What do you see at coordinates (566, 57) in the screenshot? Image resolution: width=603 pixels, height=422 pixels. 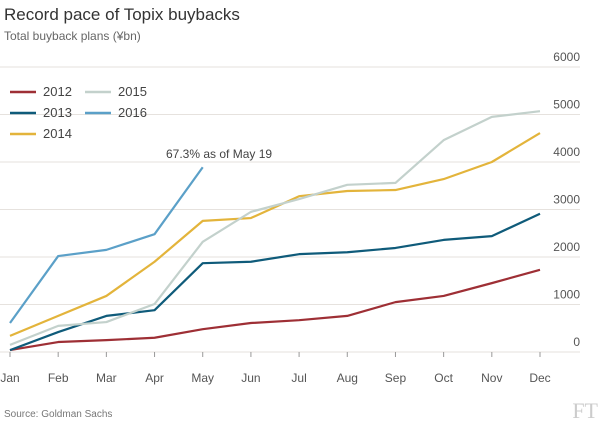 I see `y-tick-label: 6000` at bounding box center [566, 57].